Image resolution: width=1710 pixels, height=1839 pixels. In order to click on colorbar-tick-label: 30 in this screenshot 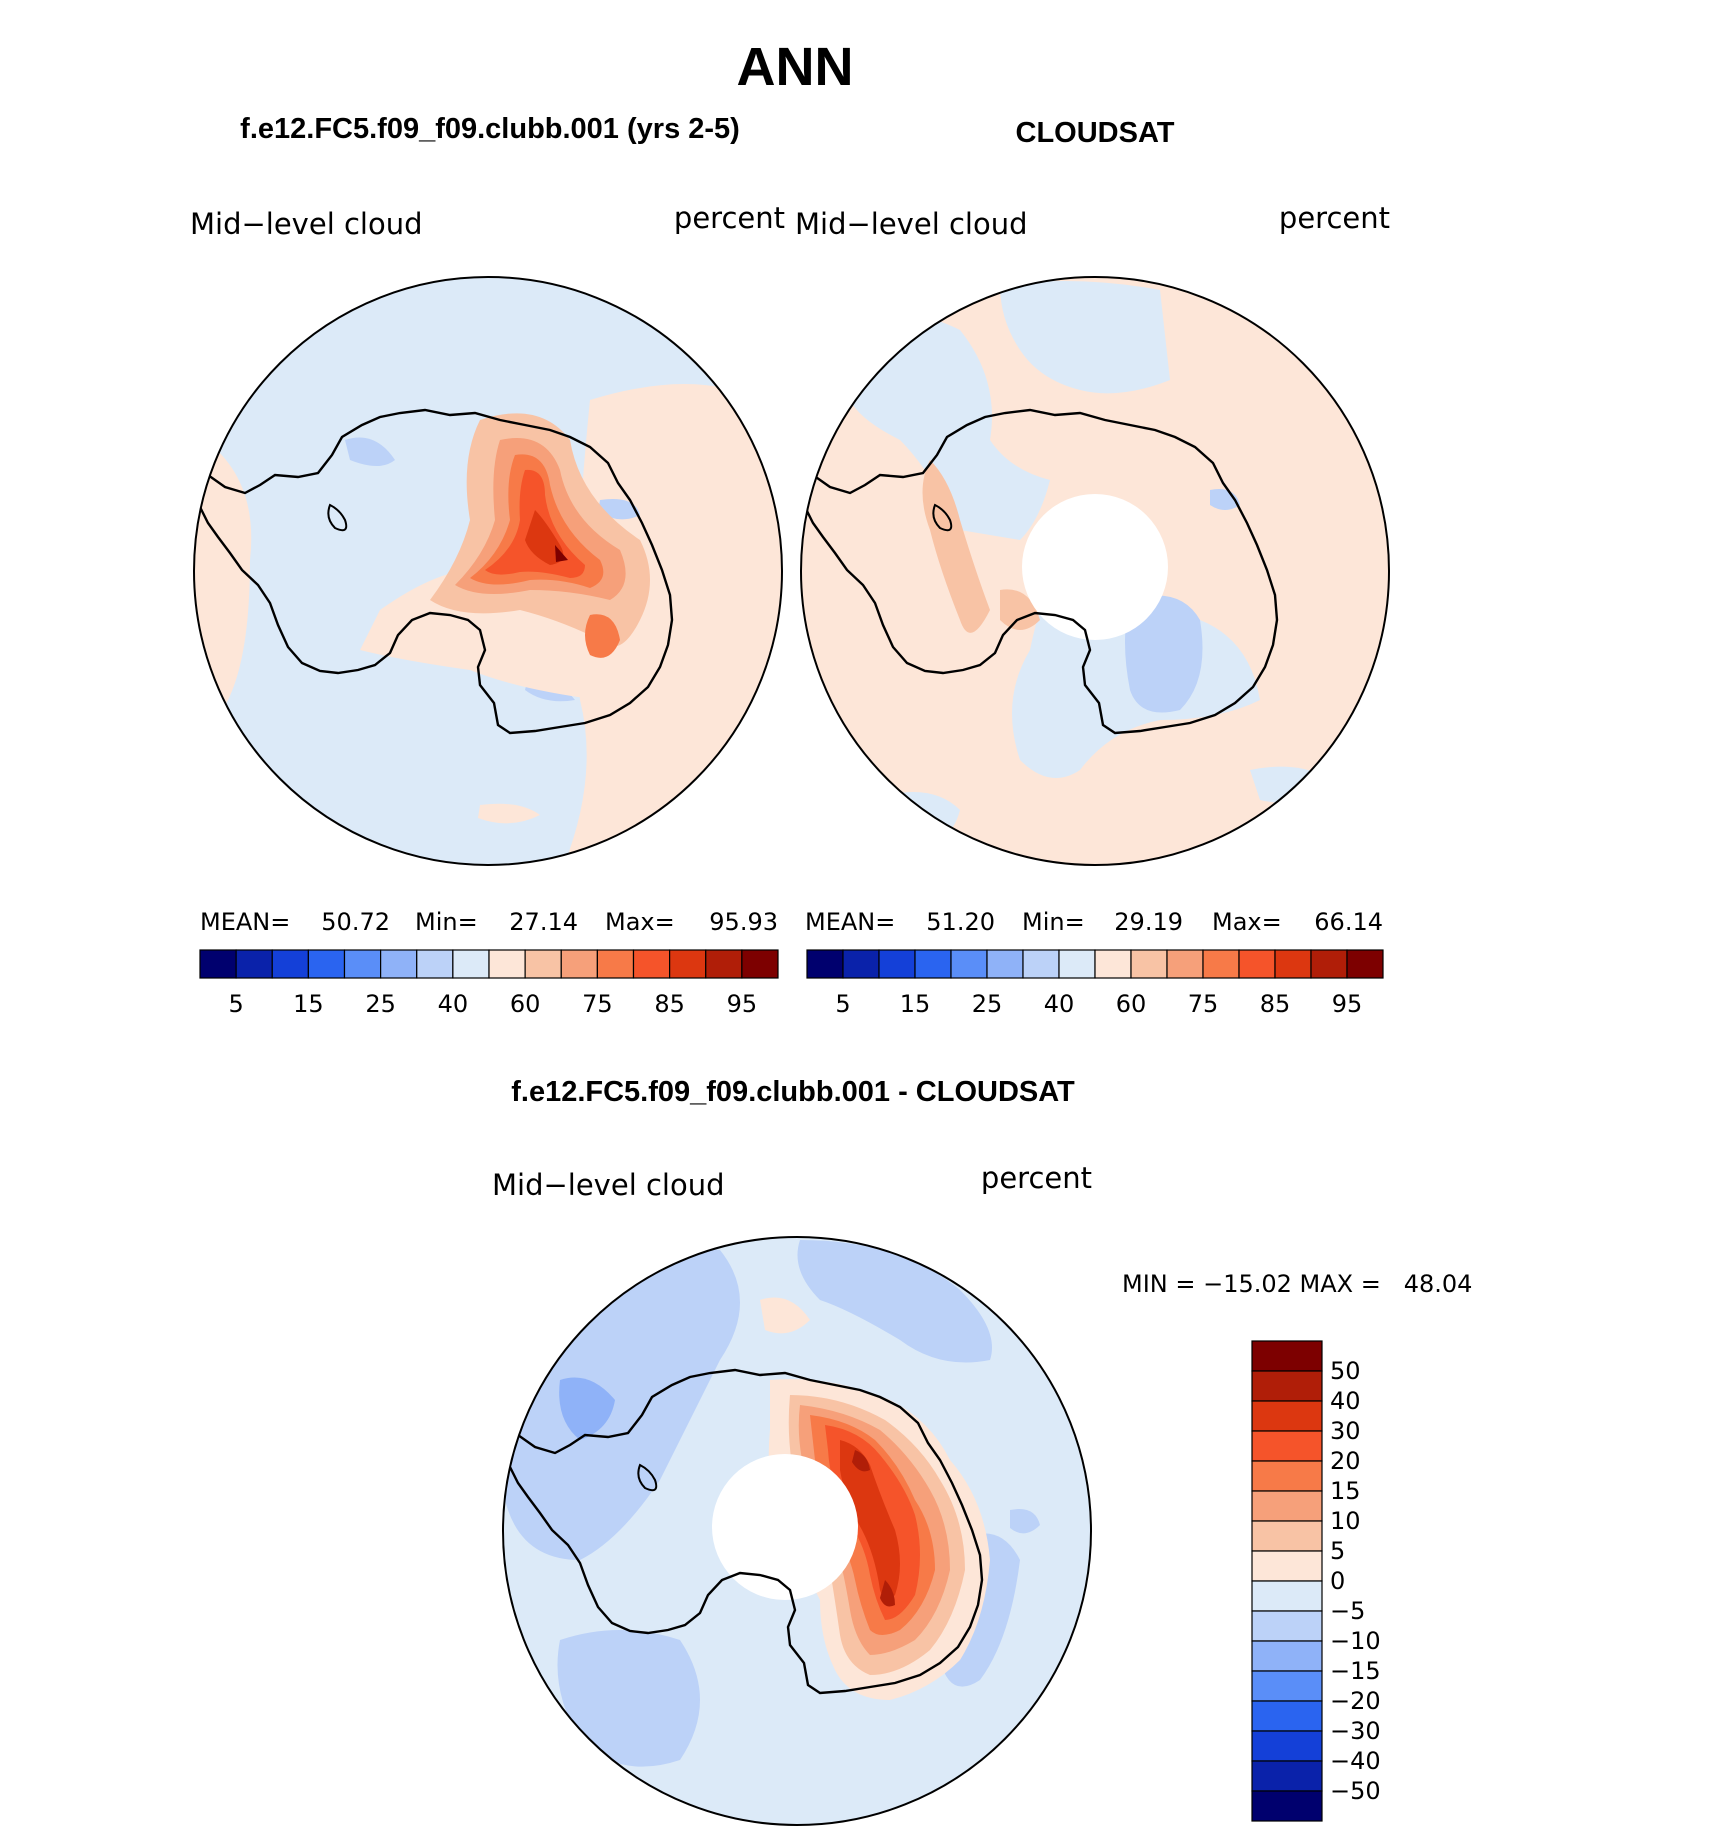, I will do `click(1345, 1431)`.